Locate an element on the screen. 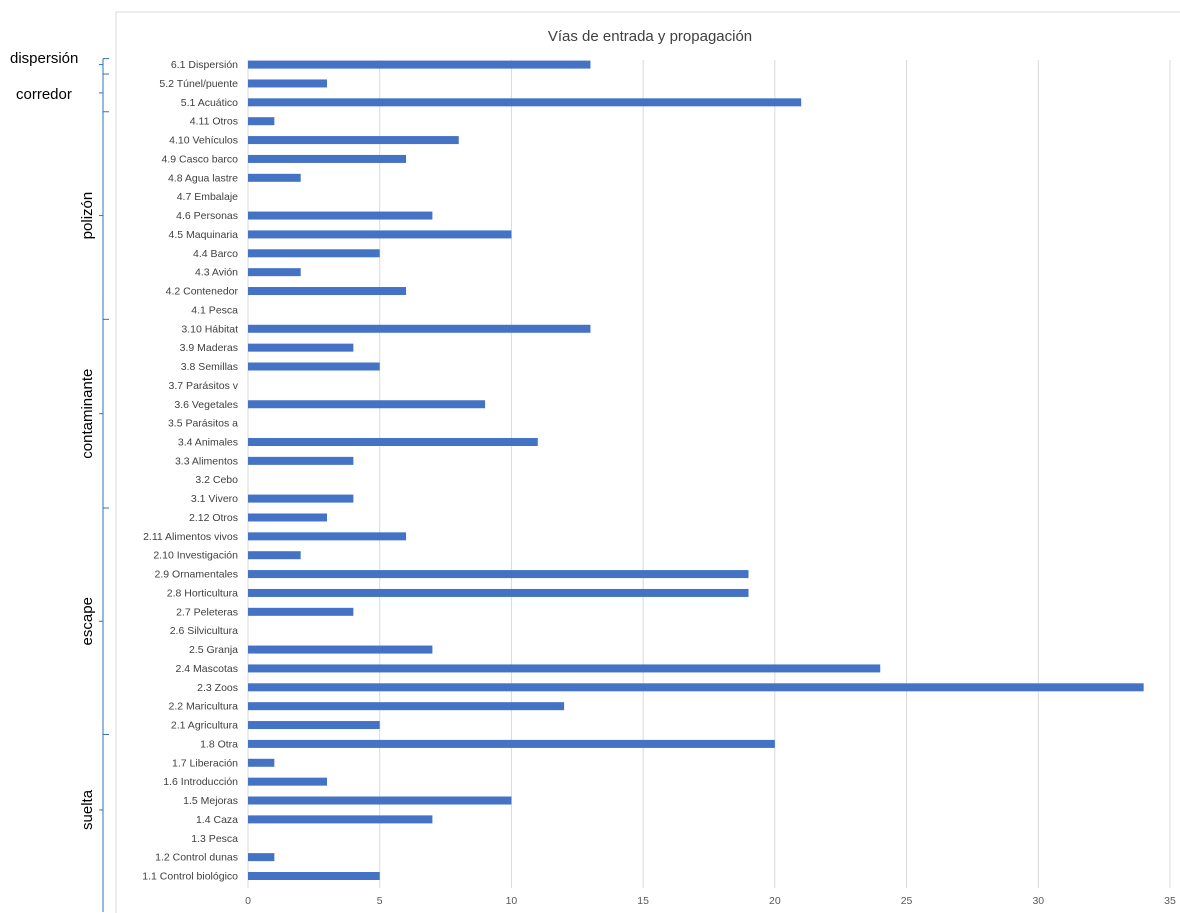 The image size is (1180, 913). group-label: corredor is located at coordinates (44, 94).